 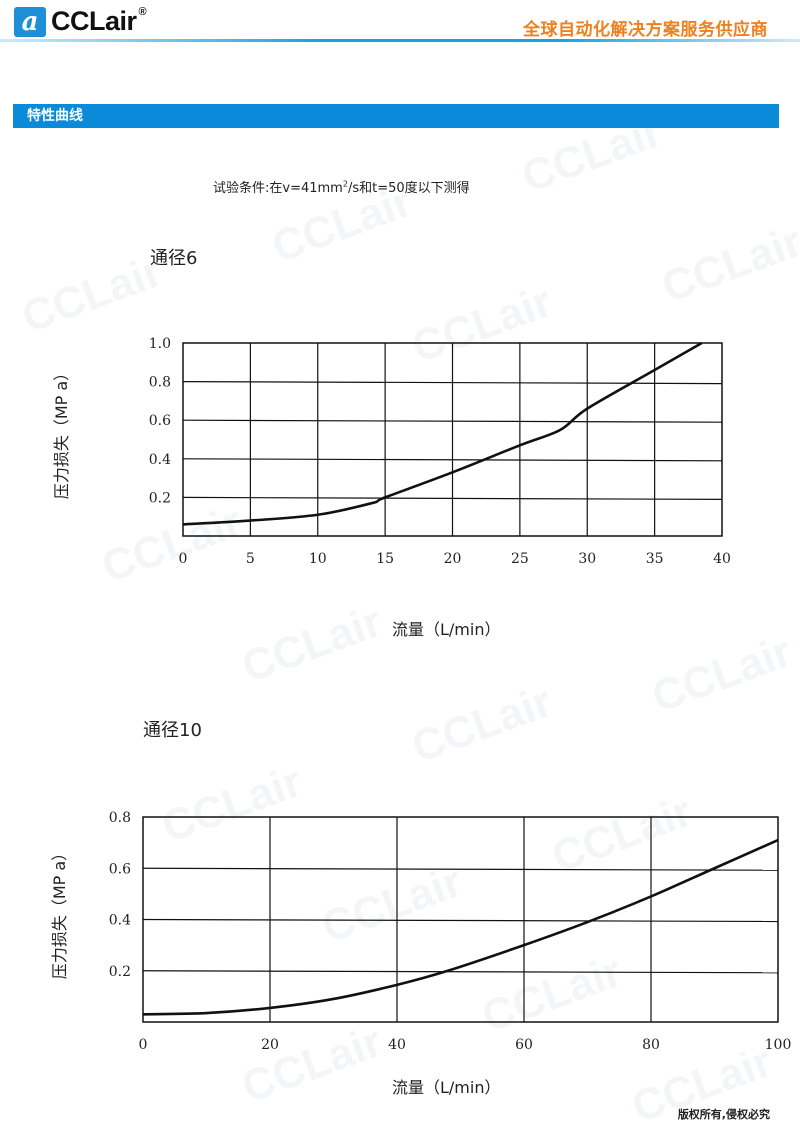 What do you see at coordinates (172, 730) in the screenshot?
I see `chart2-title: 通径10` at bounding box center [172, 730].